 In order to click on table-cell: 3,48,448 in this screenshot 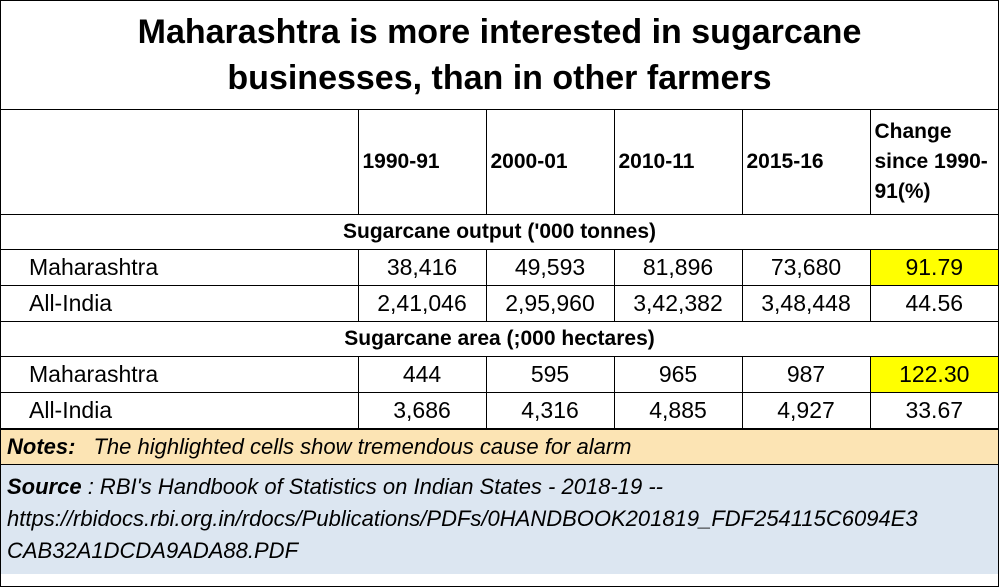, I will do `click(806, 303)`.